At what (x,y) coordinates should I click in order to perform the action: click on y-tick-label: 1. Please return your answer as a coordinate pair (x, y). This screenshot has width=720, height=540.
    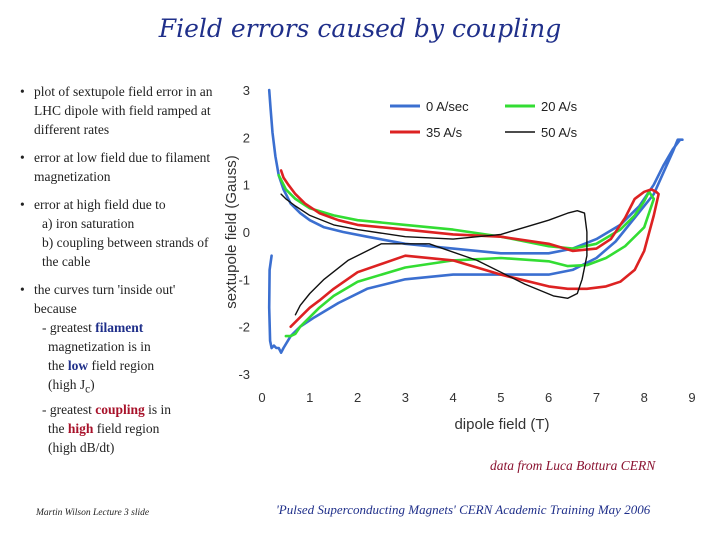
    Looking at the image, I should click on (246, 185).